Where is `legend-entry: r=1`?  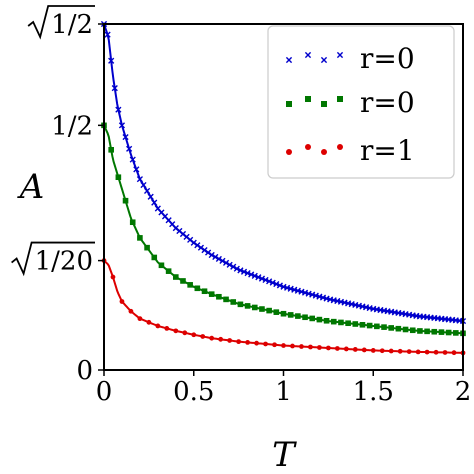 legend-entry: r=1 is located at coordinates (350, 150).